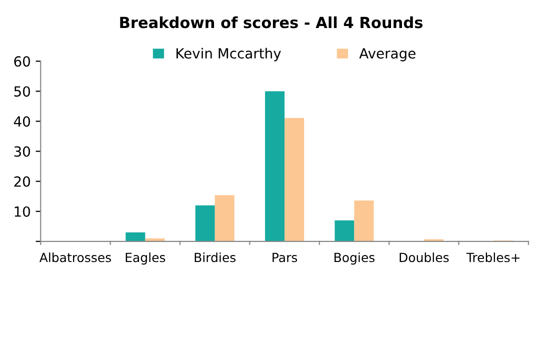 The image size is (542, 340). What do you see at coordinates (22, 151) in the screenshot?
I see `y-tick-label: 30` at bounding box center [22, 151].